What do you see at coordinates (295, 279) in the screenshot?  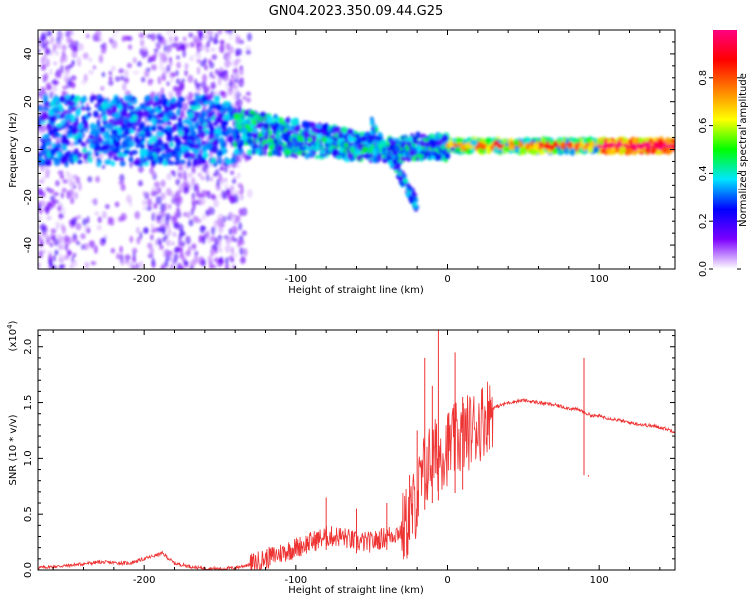 I see `x-tick-label: -100` at bounding box center [295, 279].